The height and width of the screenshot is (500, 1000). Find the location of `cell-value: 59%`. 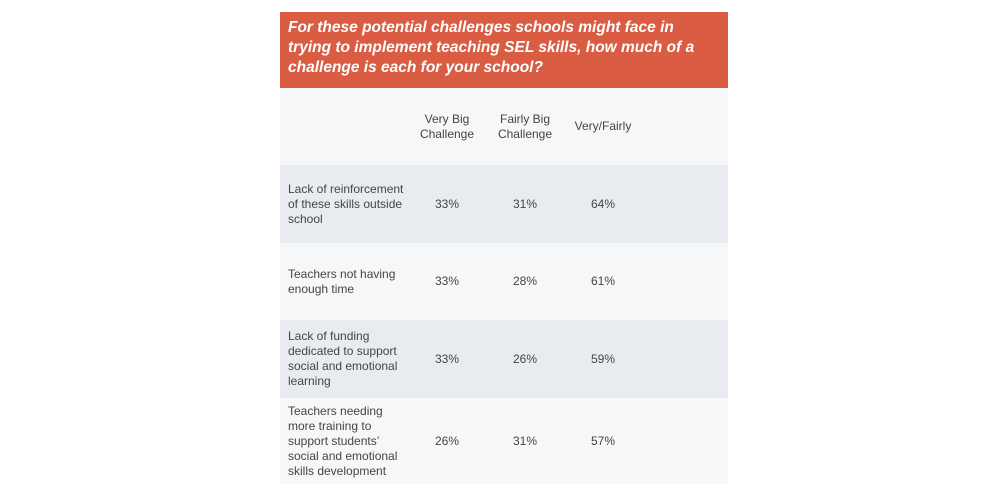

cell-value: 59% is located at coordinates (603, 358).